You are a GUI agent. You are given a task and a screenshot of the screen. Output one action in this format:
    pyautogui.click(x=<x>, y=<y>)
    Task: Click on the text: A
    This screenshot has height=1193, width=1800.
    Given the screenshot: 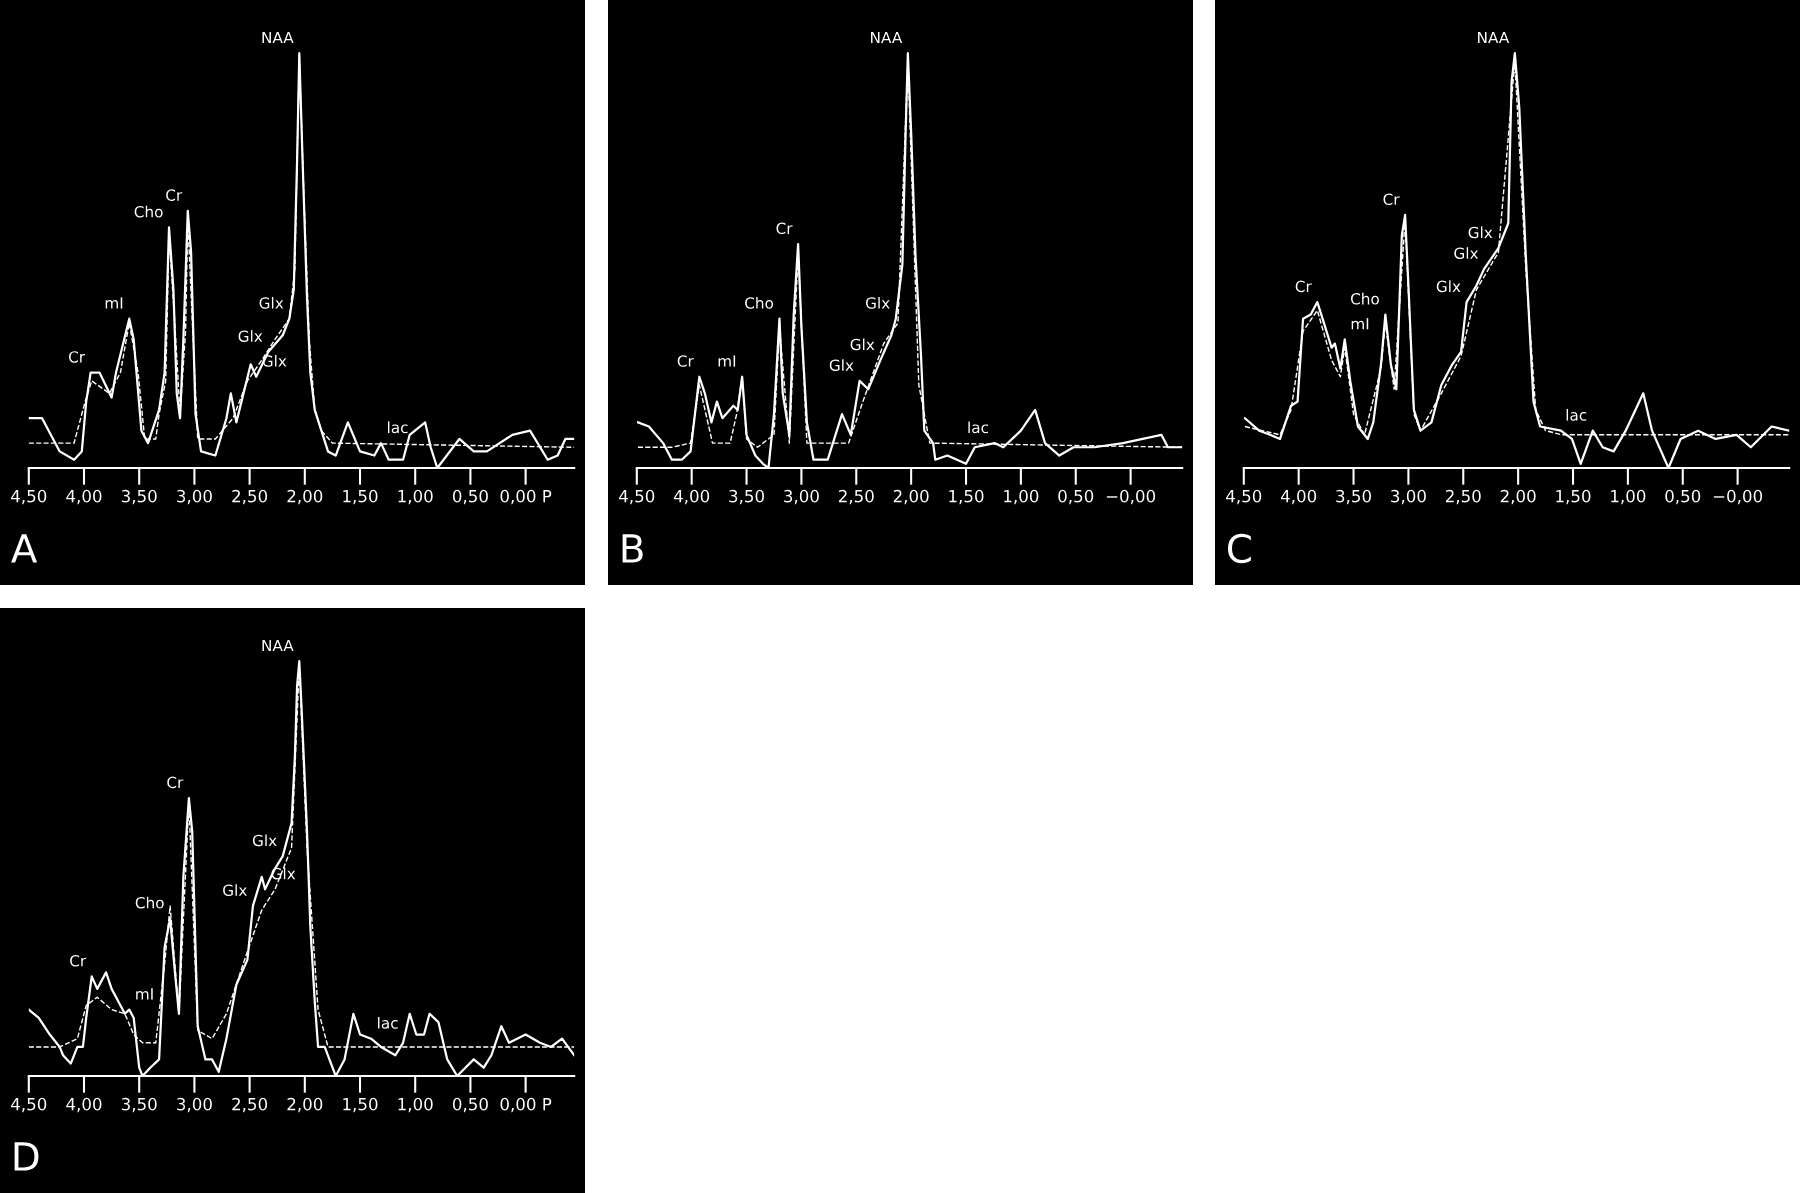 What is the action you would take?
    pyautogui.click(x=24, y=548)
    